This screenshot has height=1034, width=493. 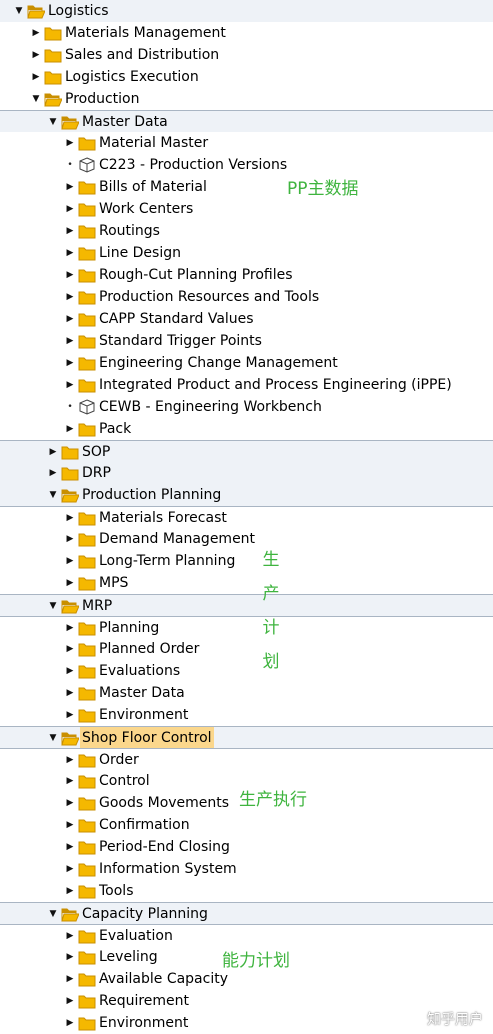 What do you see at coordinates (168, 869) in the screenshot?
I see `tree-node-label: Information System` at bounding box center [168, 869].